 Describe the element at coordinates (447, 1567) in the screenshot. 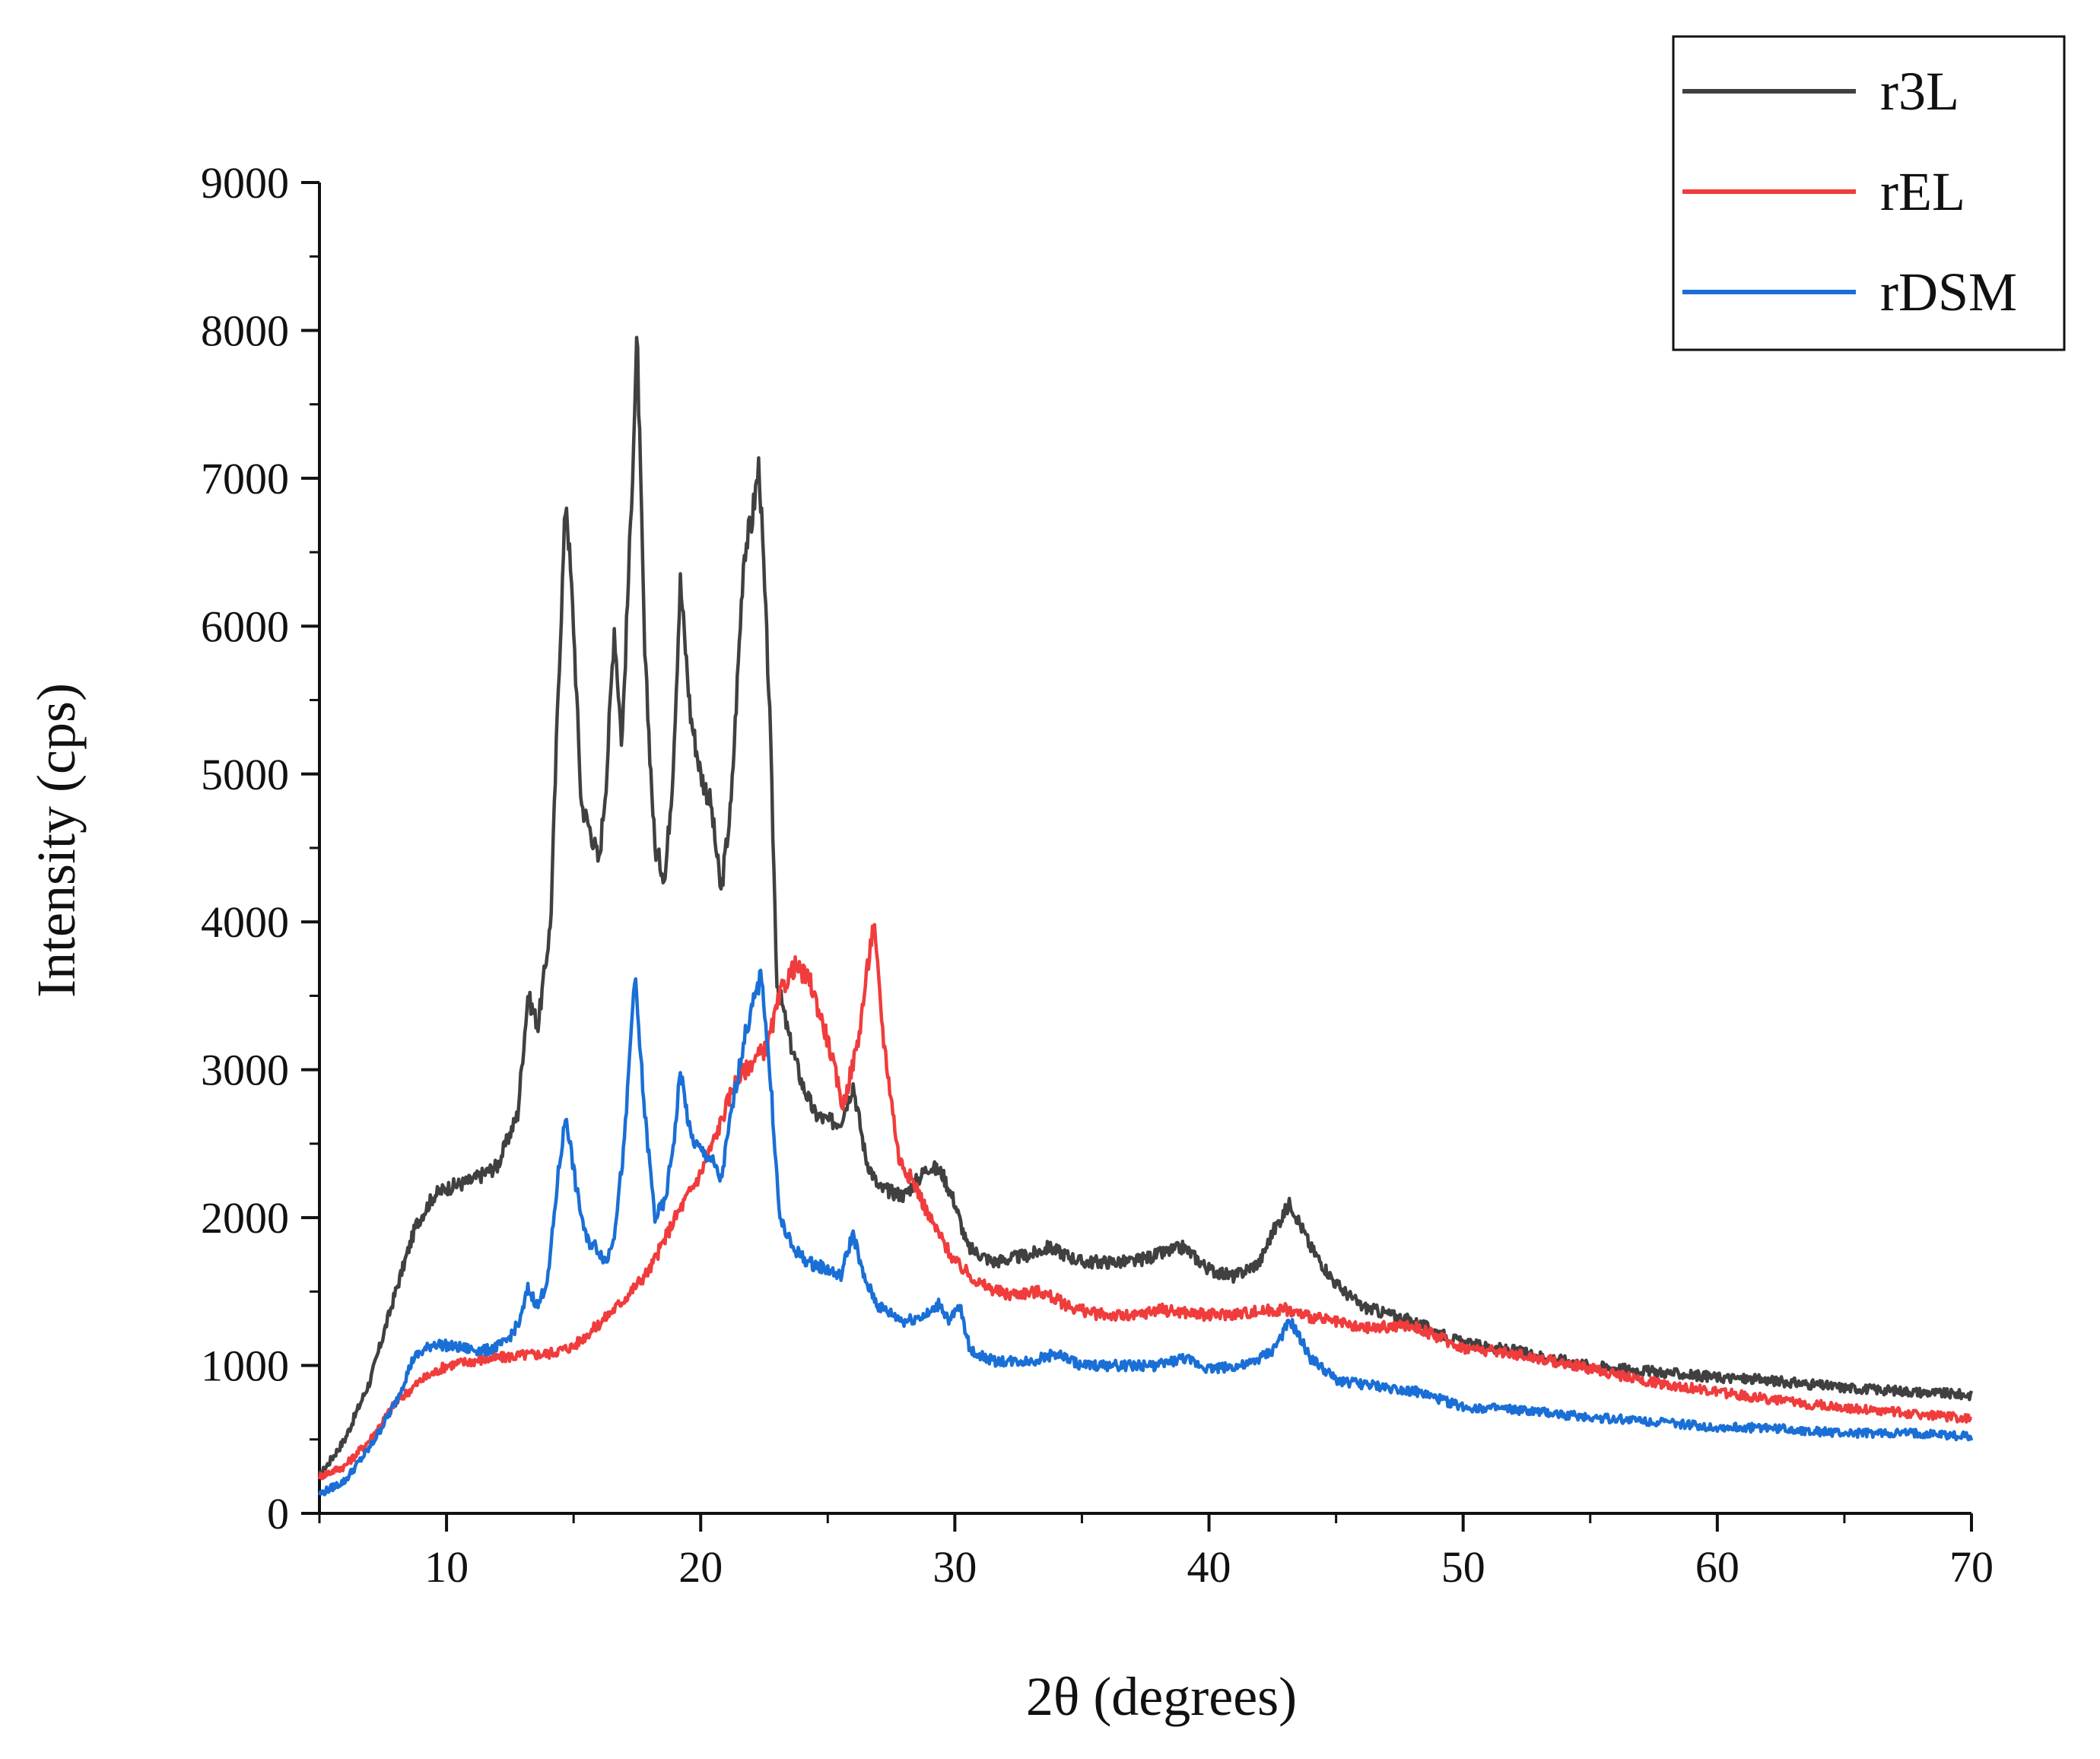

I see `x-tick-label: 10` at that location.